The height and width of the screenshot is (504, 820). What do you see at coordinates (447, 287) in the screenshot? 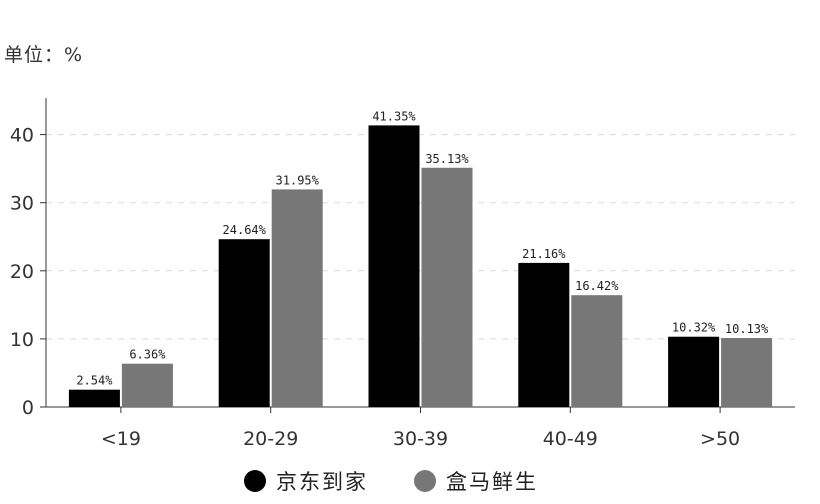
I see `bar-s1-c2` at bounding box center [447, 287].